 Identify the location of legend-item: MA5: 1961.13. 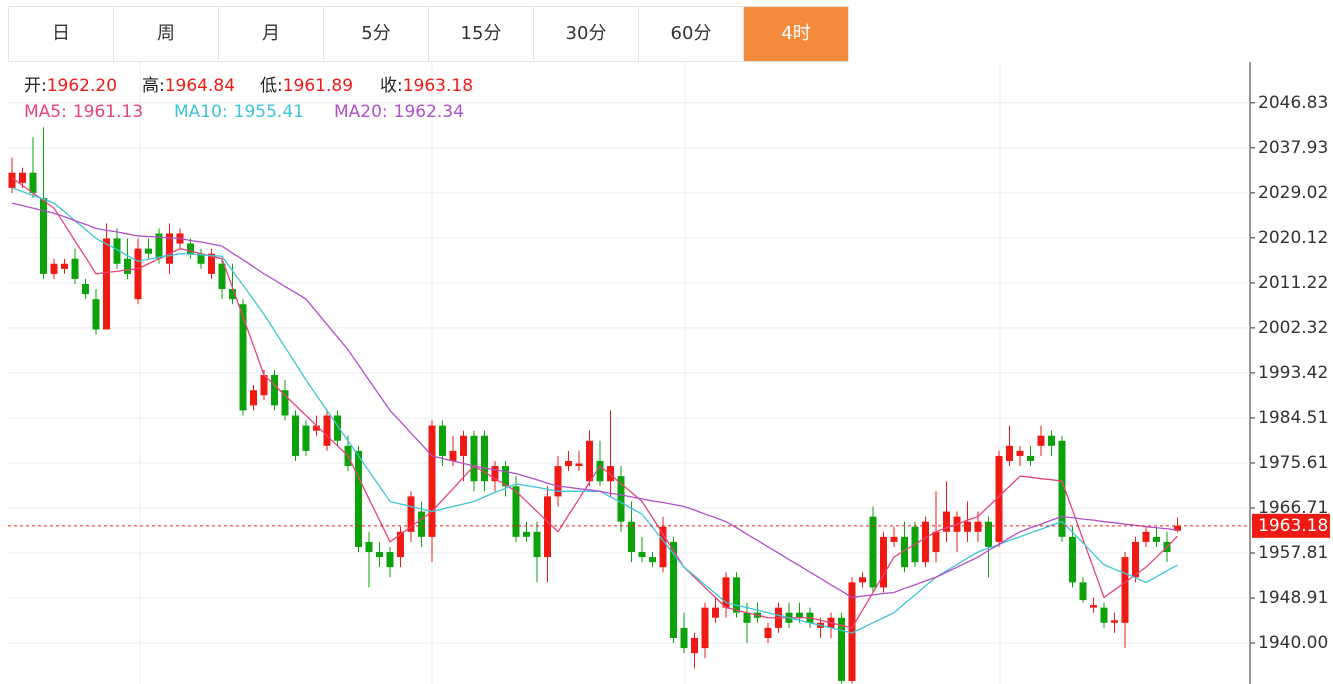
(83, 112).